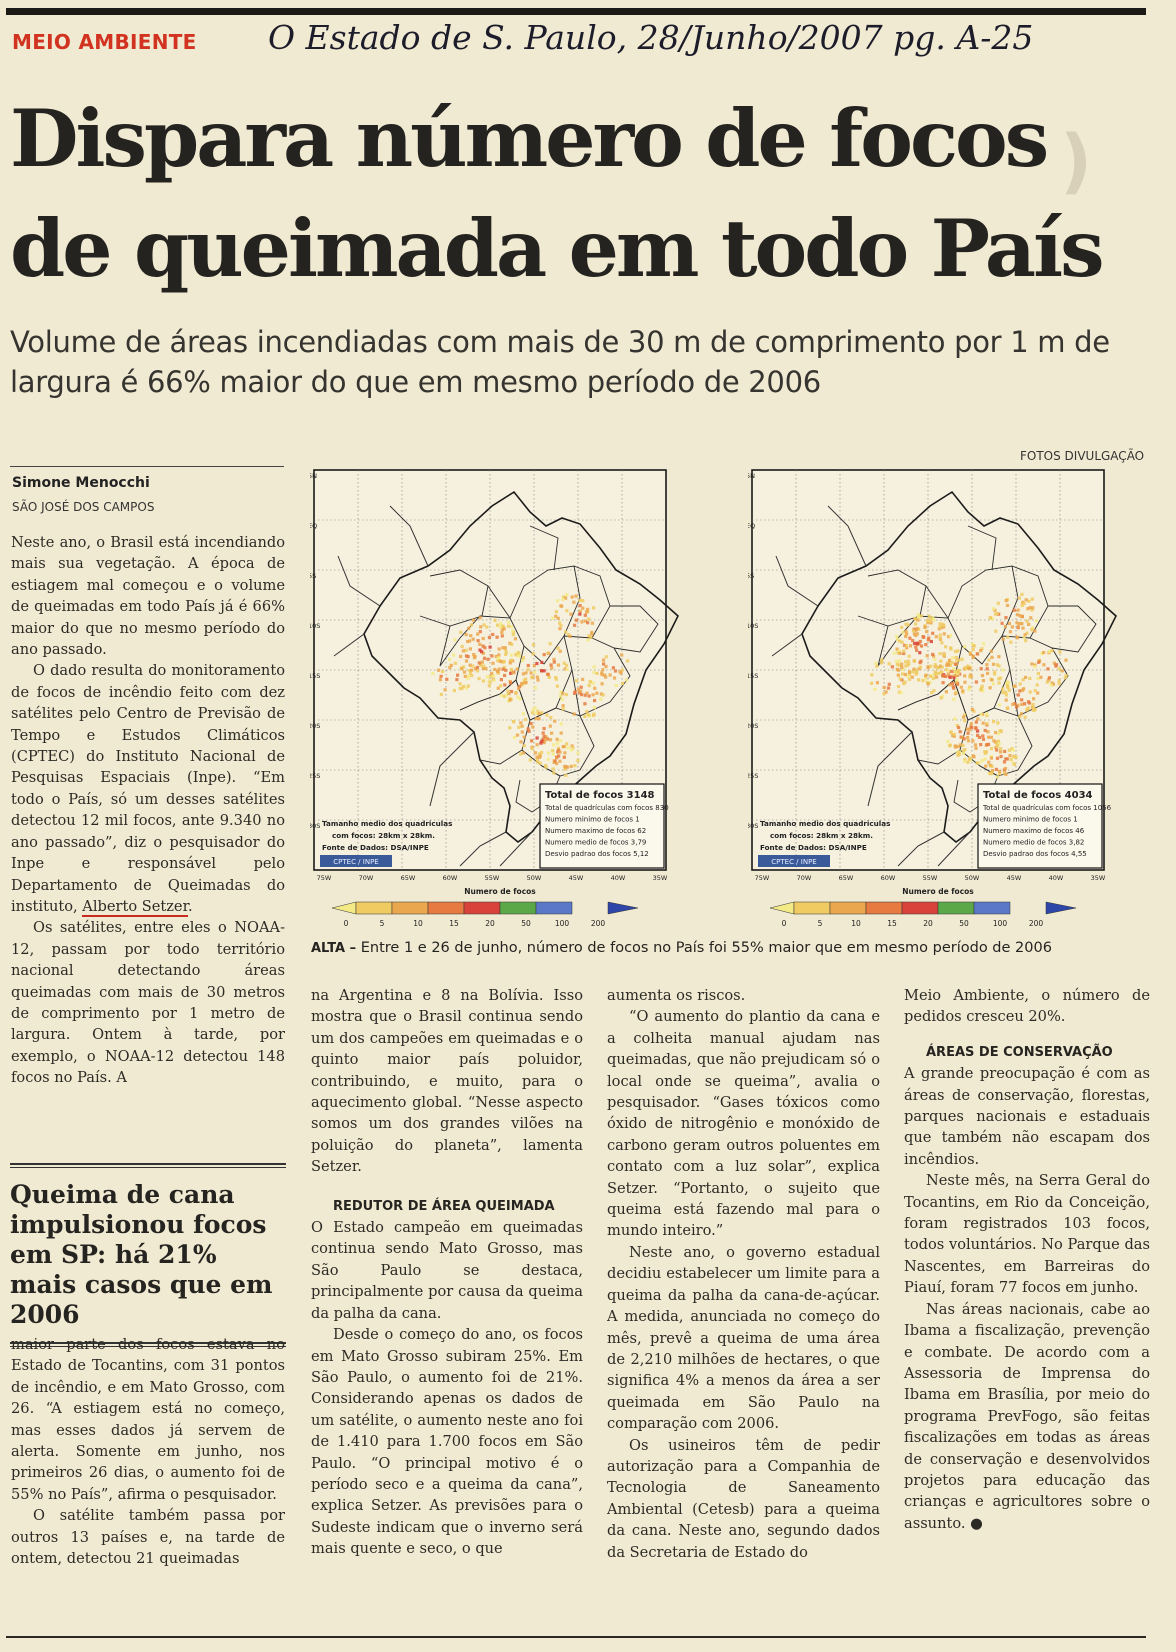 The image size is (1176, 1652). What do you see at coordinates (848, 908) in the screenshot?
I see `legend-swatch` at bounding box center [848, 908].